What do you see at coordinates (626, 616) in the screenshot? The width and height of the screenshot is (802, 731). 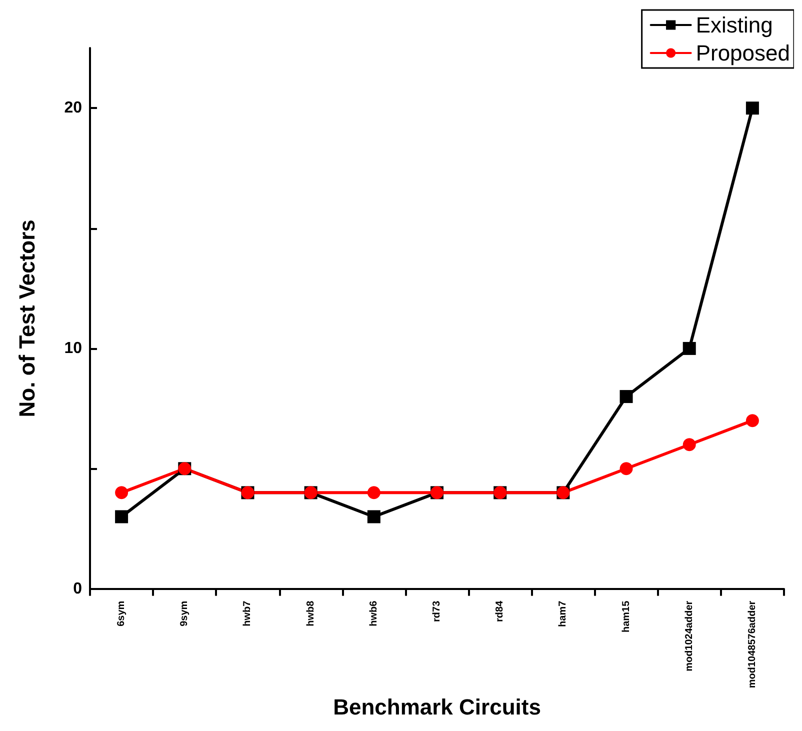 I see `x-tick-label: ham15` at bounding box center [626, 616].